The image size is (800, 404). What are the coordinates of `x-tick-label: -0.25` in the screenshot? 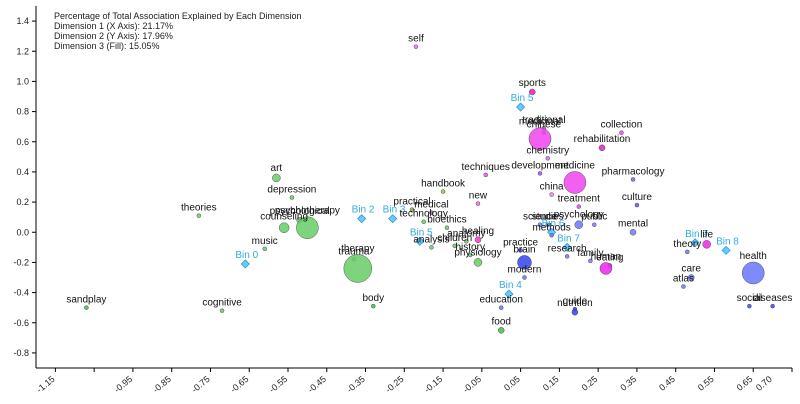 It's located at (394, 384).